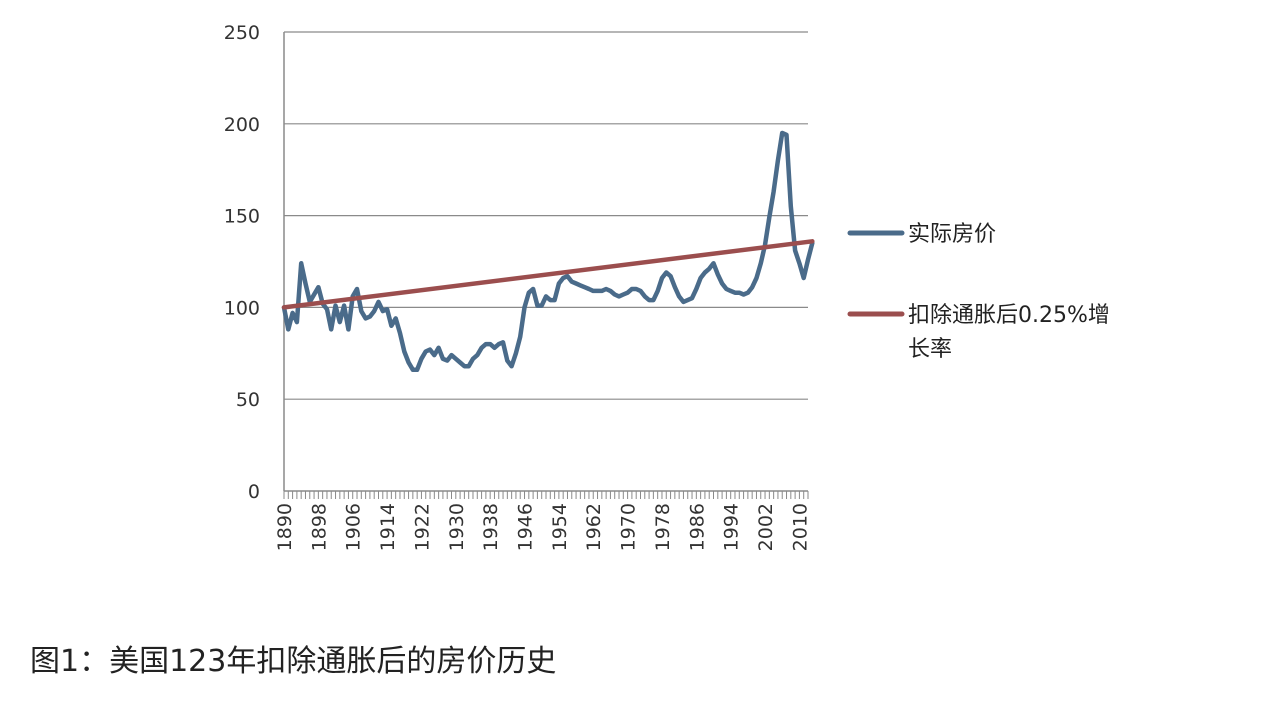 The width and height of the screenshot is (1282, 706). Describe the element at coordinates (242, 262) in the screenshot. I see `y-axis-ticks: 0 50 100 150 200 250` at that location.